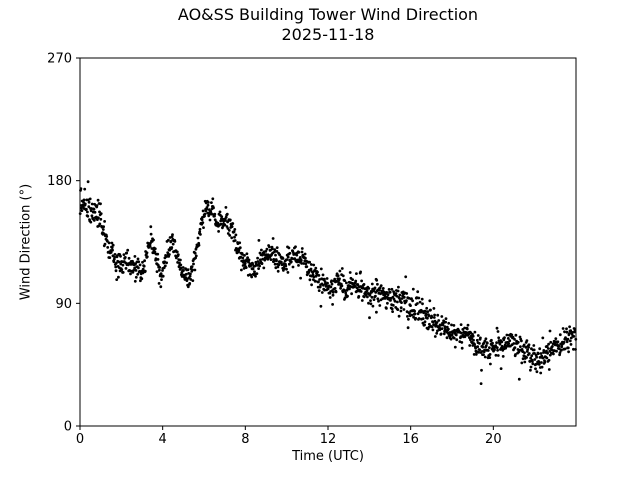 This screenshot has width=640, height=480. I want to click on x-tick-label: 16, so click(410, 439).